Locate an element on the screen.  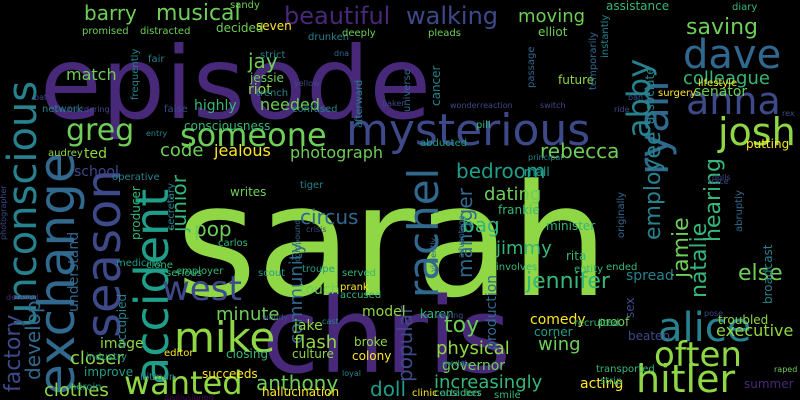
word-serious: serious is located at coordinates (184, 273).